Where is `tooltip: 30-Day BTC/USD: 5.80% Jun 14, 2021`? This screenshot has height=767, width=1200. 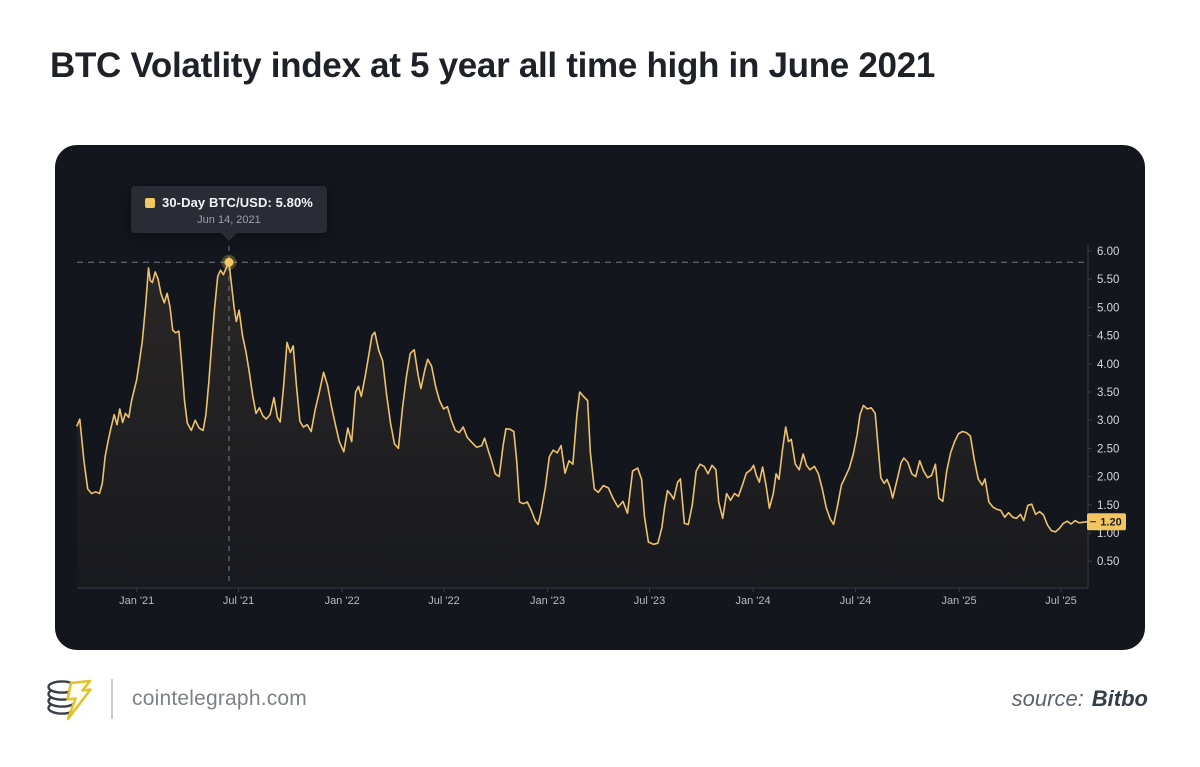 tooltip: 30-Day BTC/USD: 5.80% Jun 14, 2021 is located at coordinates (229, 209).